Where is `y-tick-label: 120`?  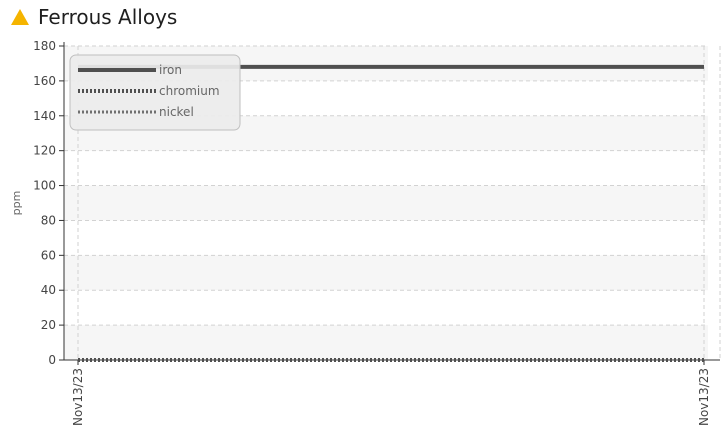 y-tick-label: 120 is located at coordinates (44, 151).